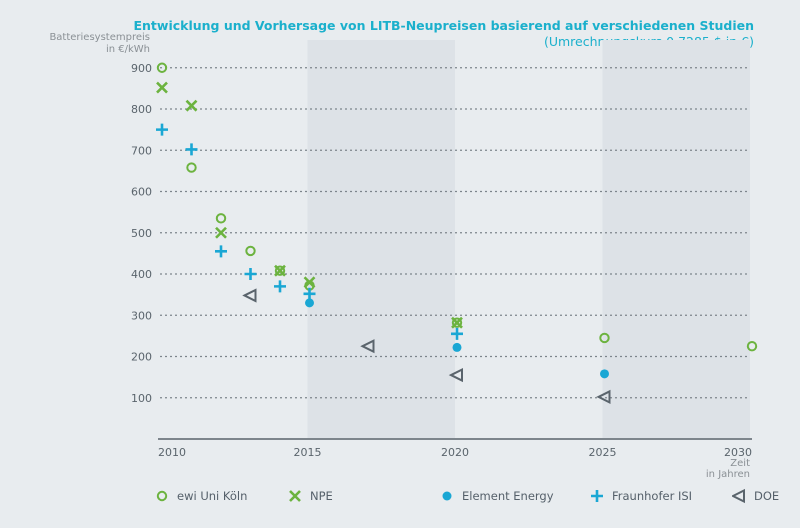 The height and width of the screenshot is (528, 800). Describe the element at coordinates (141, 109) in the screenshot. I see `y-tick-label: 800` at that location.